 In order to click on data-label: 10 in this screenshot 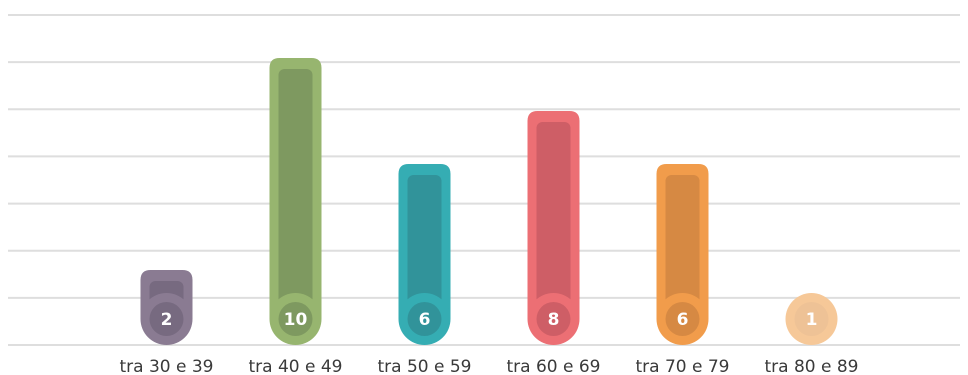, I will do `click(296, 320)`.